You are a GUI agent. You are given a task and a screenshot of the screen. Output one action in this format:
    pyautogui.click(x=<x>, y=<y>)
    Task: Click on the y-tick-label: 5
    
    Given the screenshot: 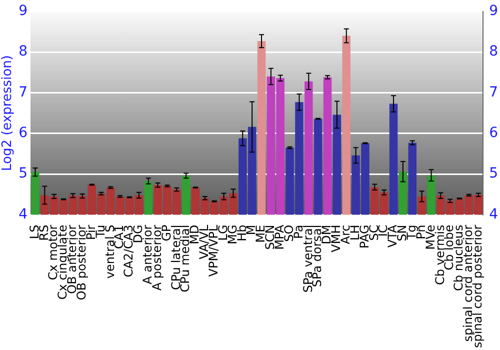 What is the action you would take?
    pyautogui.click(x=23, y=174)
    